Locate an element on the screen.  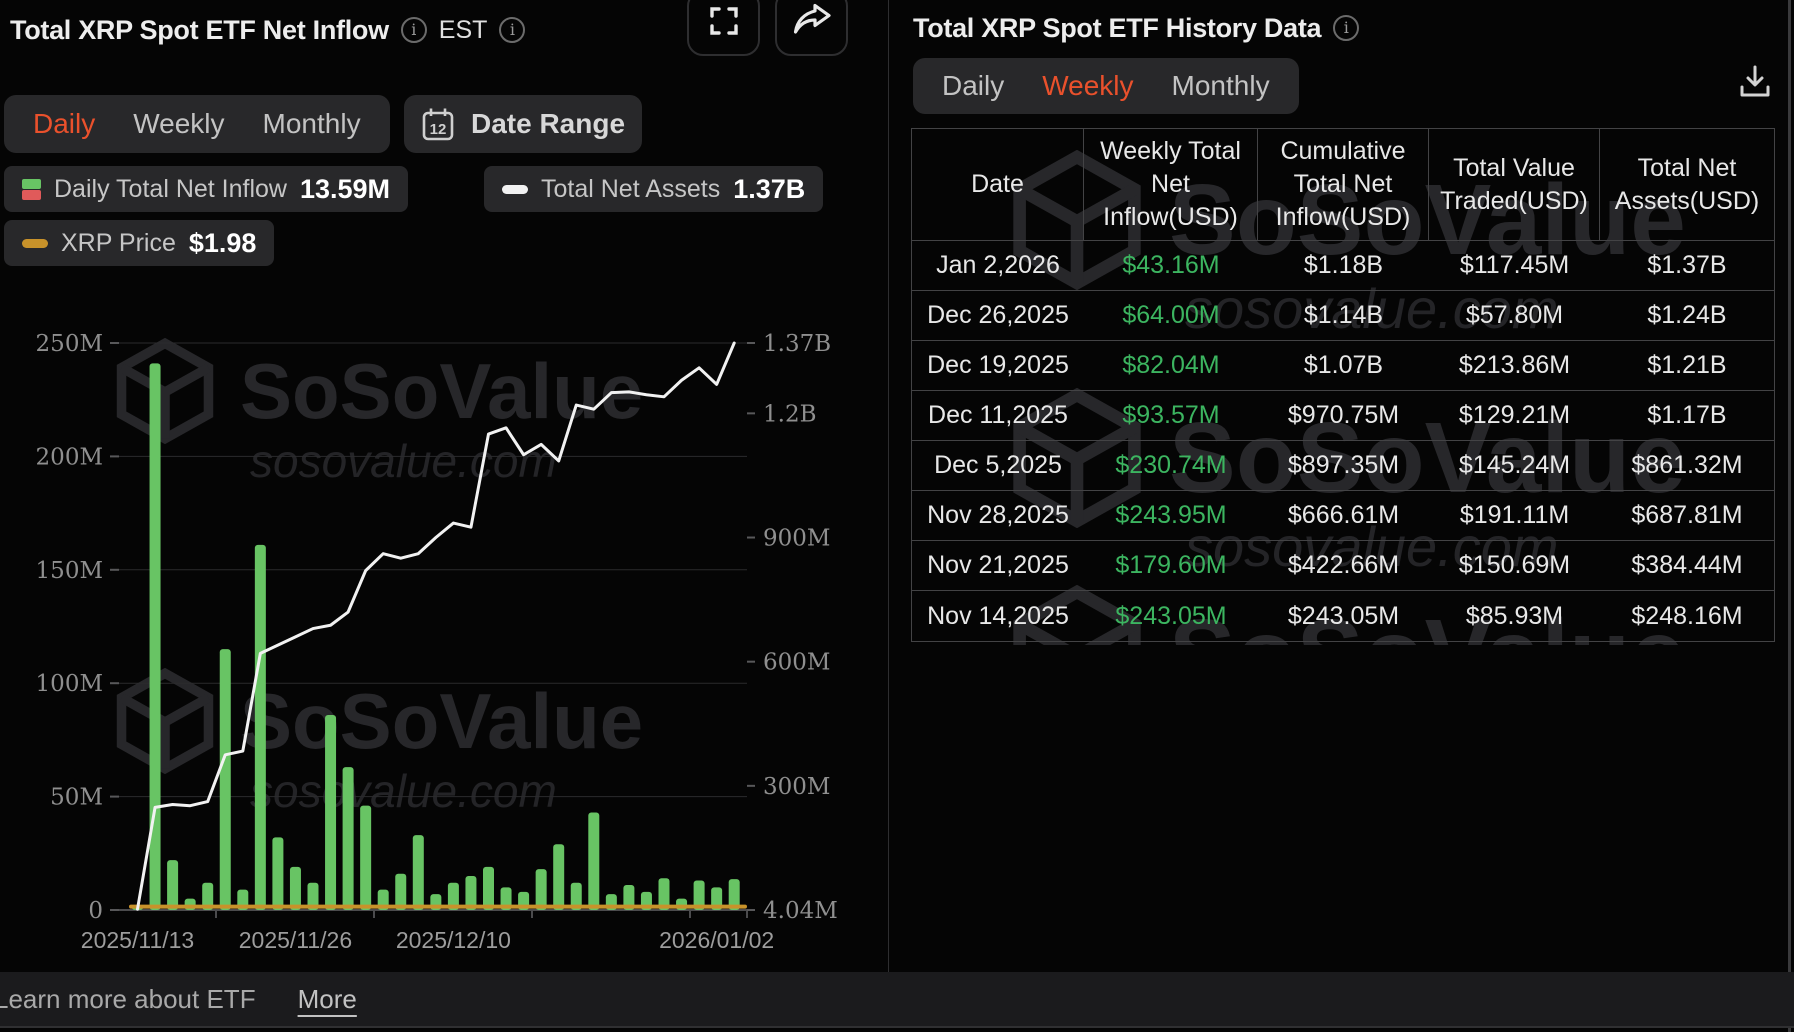
value-cell: $384.44M is located at coordinates (1687, 565).